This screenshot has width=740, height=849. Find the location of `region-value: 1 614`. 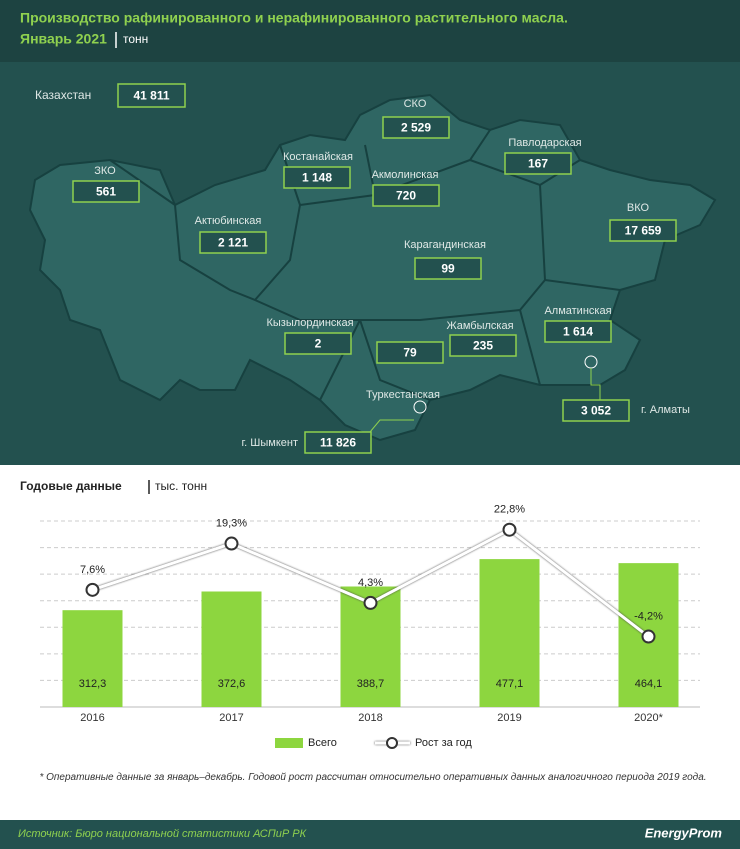

region-value: 1 614 is located at coordinates (578, 332).